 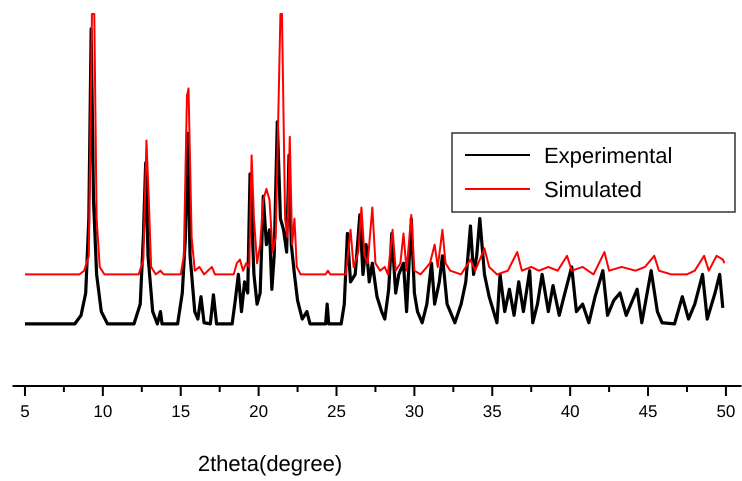 What do you see at coordinates (492, 411) in the screenshot?
I see `x-tick-label: 35` at bounding box center [492, 411].